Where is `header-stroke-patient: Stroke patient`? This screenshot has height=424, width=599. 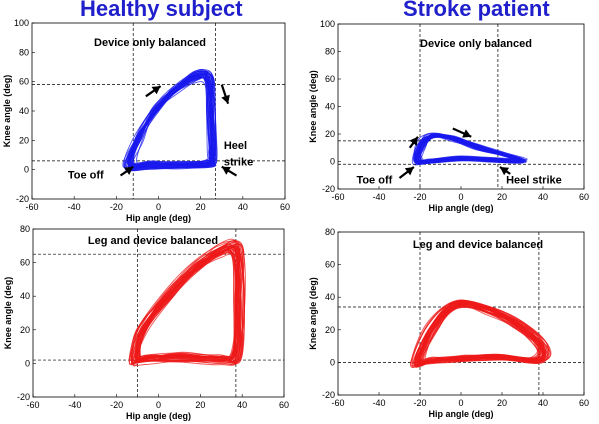
header-stroke-patient: Stroke patient is located at coordinates (476, 10).